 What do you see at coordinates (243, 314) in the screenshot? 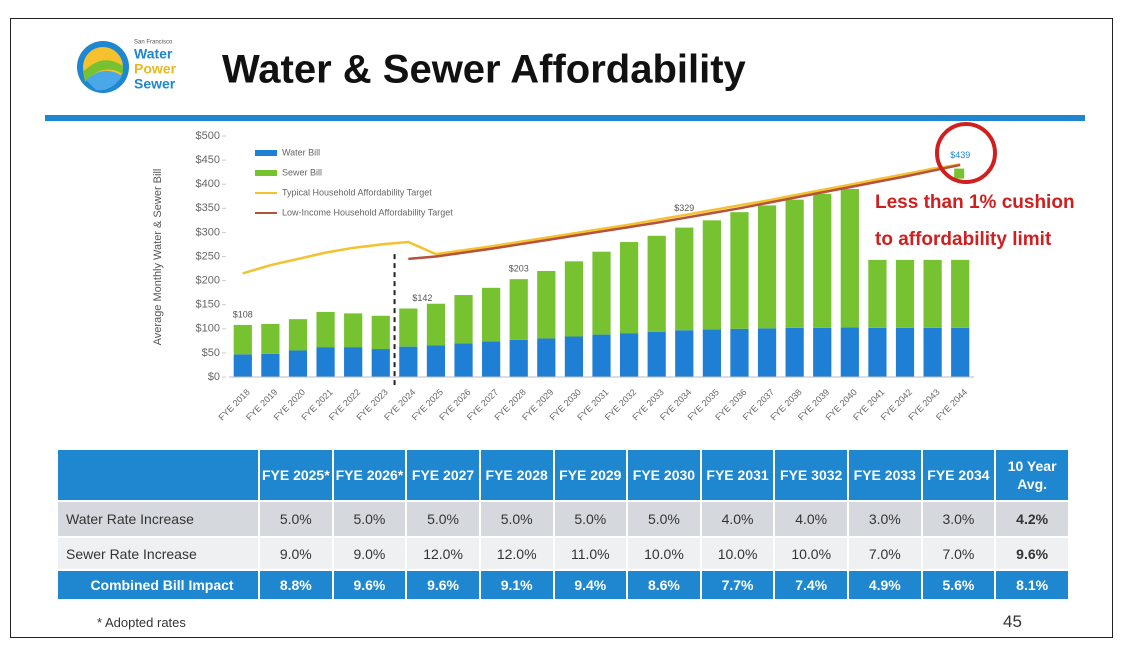
I see `annotation: $108` at bounding box center [243, 314].